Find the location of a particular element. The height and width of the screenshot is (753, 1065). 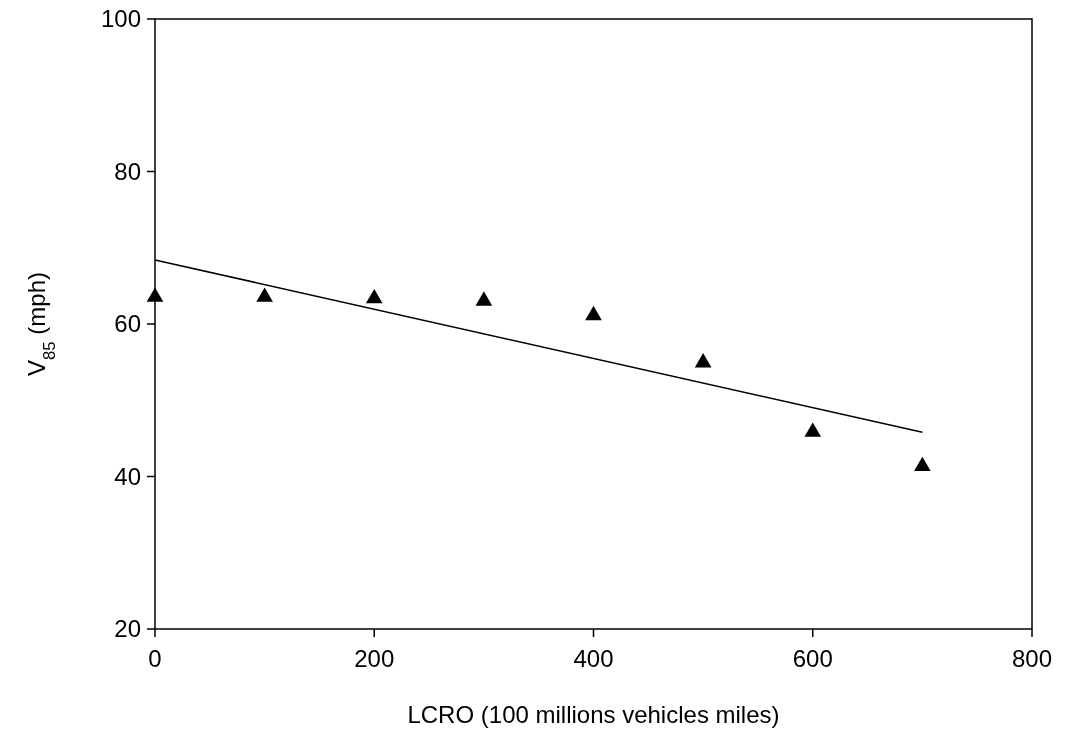

x-tick-label: 800 is located at coordinates (1032, 658).